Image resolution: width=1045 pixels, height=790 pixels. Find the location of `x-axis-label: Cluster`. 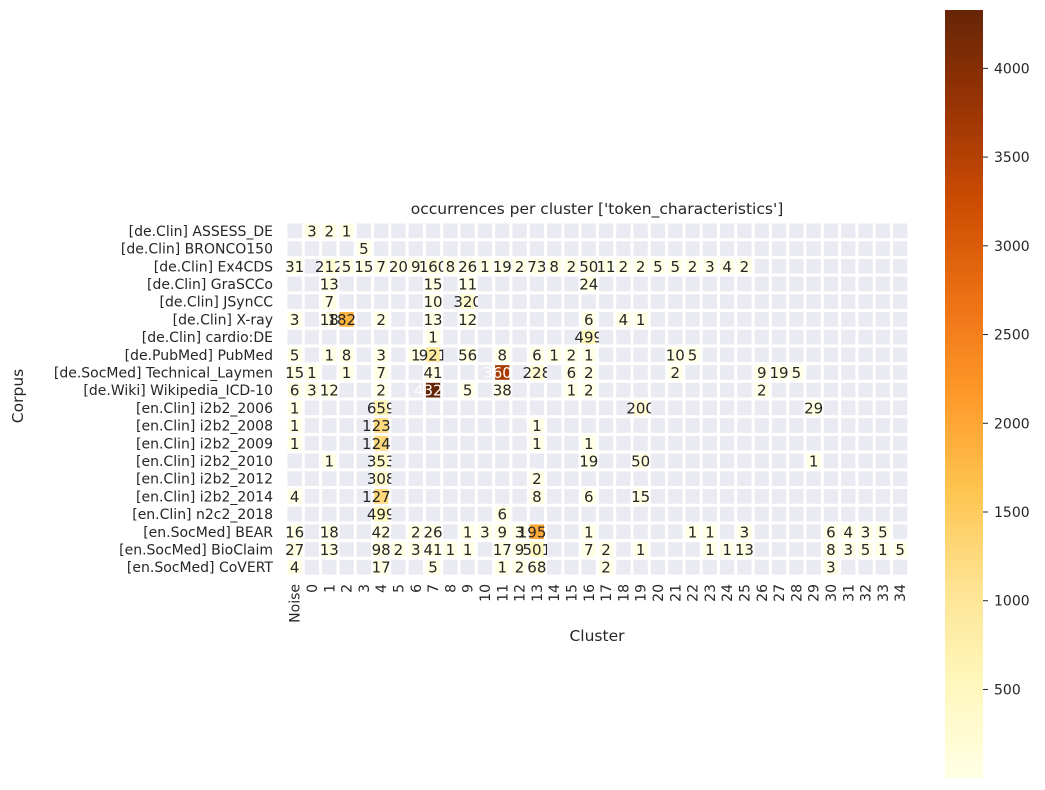

x-axis-label: Cluster is located at coordinates (597, 636).